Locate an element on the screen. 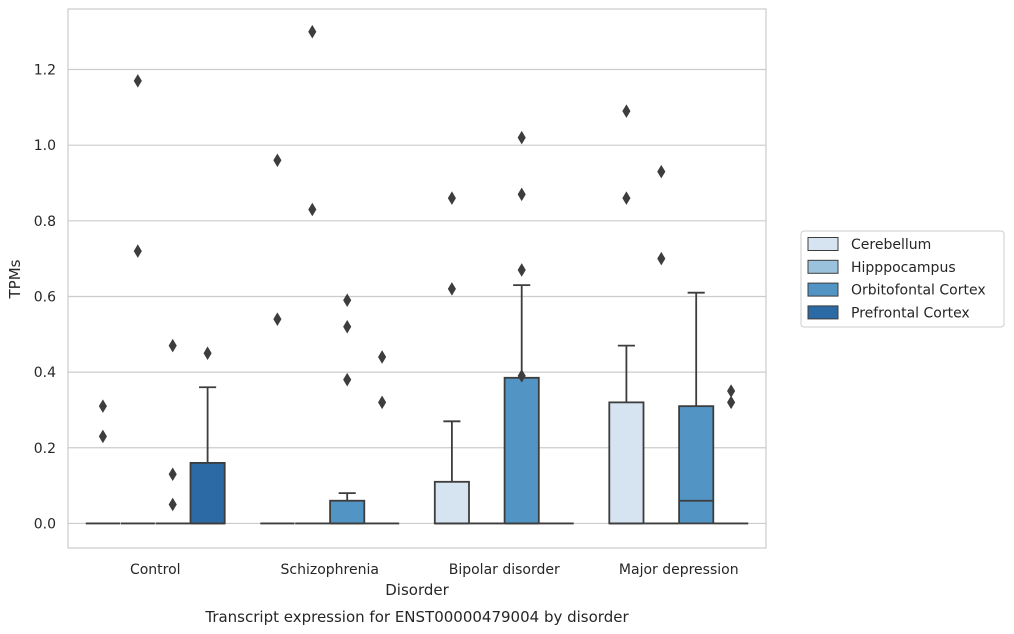  y-tick-label: 0.4 is located at coordinates (45, 373).